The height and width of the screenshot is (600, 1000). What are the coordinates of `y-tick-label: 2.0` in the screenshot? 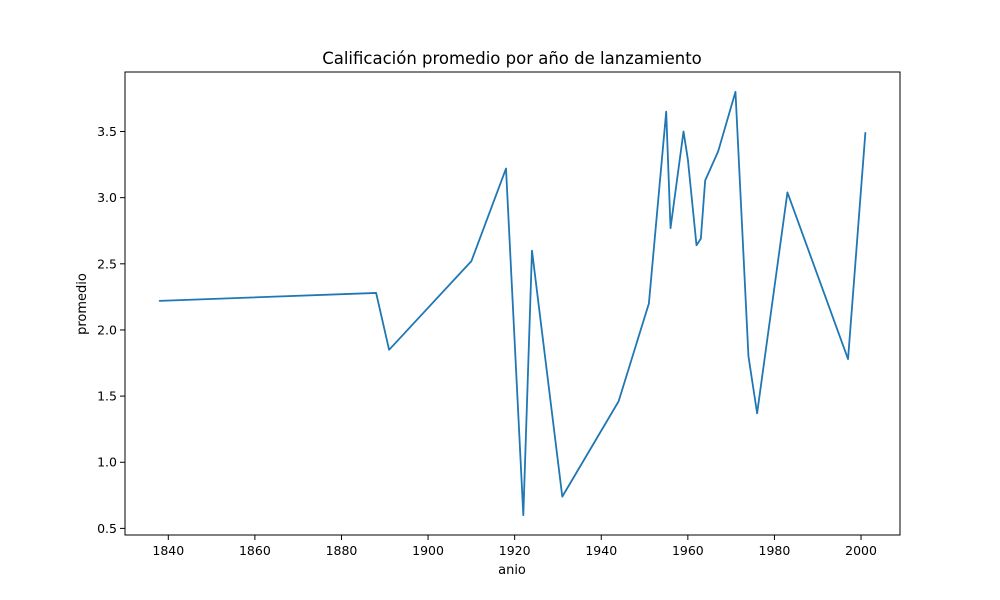 It's located at (107, 329).